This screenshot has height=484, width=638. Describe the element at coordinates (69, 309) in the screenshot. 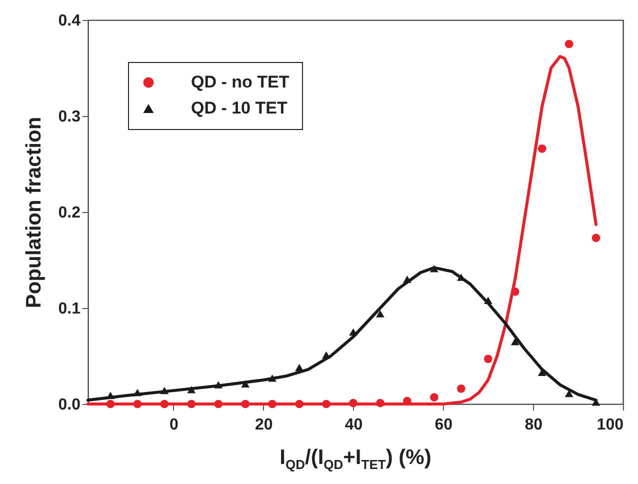

I see `y-tick-label: 0.1` at that location.